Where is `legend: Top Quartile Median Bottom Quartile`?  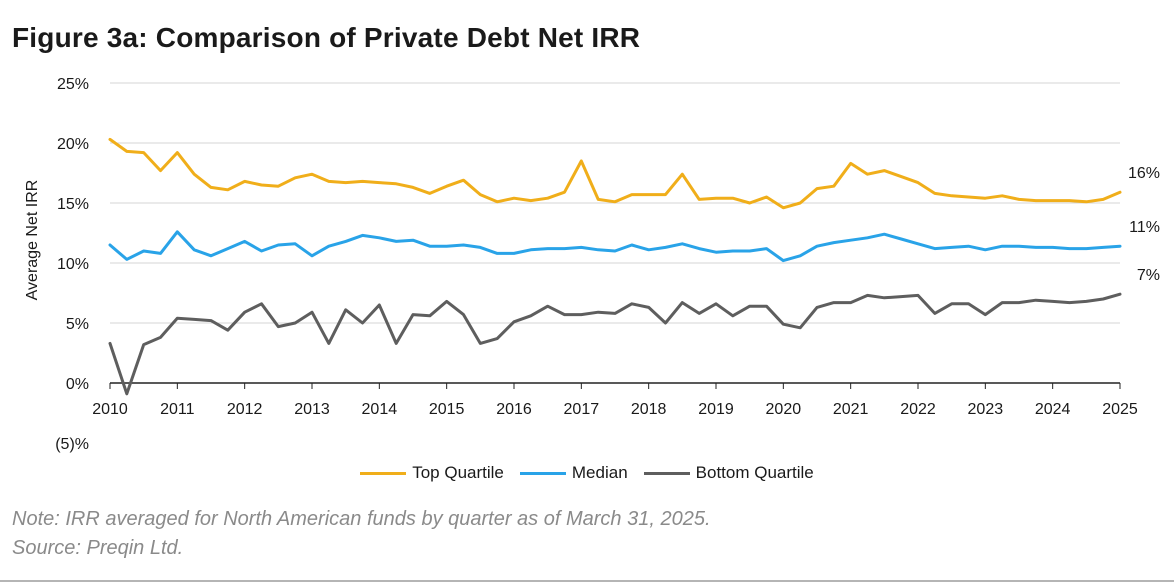 legend: Top Quartile Median Bottom Quartile is located at coordinates (587, 473).